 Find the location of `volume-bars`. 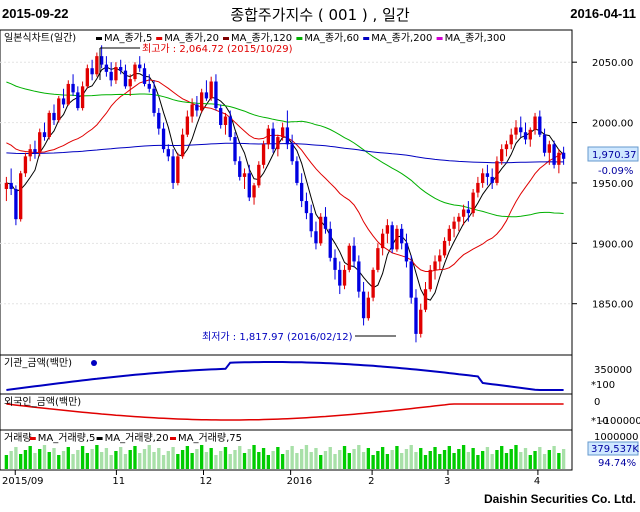

volume-bars is located at coordinates (285, 457).